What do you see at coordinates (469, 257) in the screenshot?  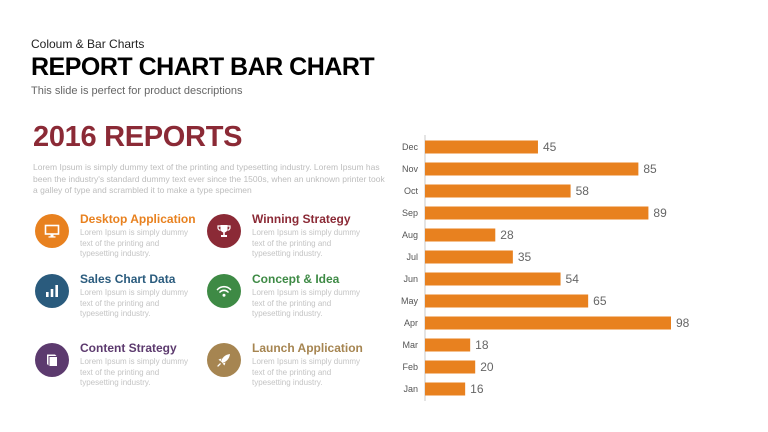 I see `bar-jul` at bounding box center [469, 257].